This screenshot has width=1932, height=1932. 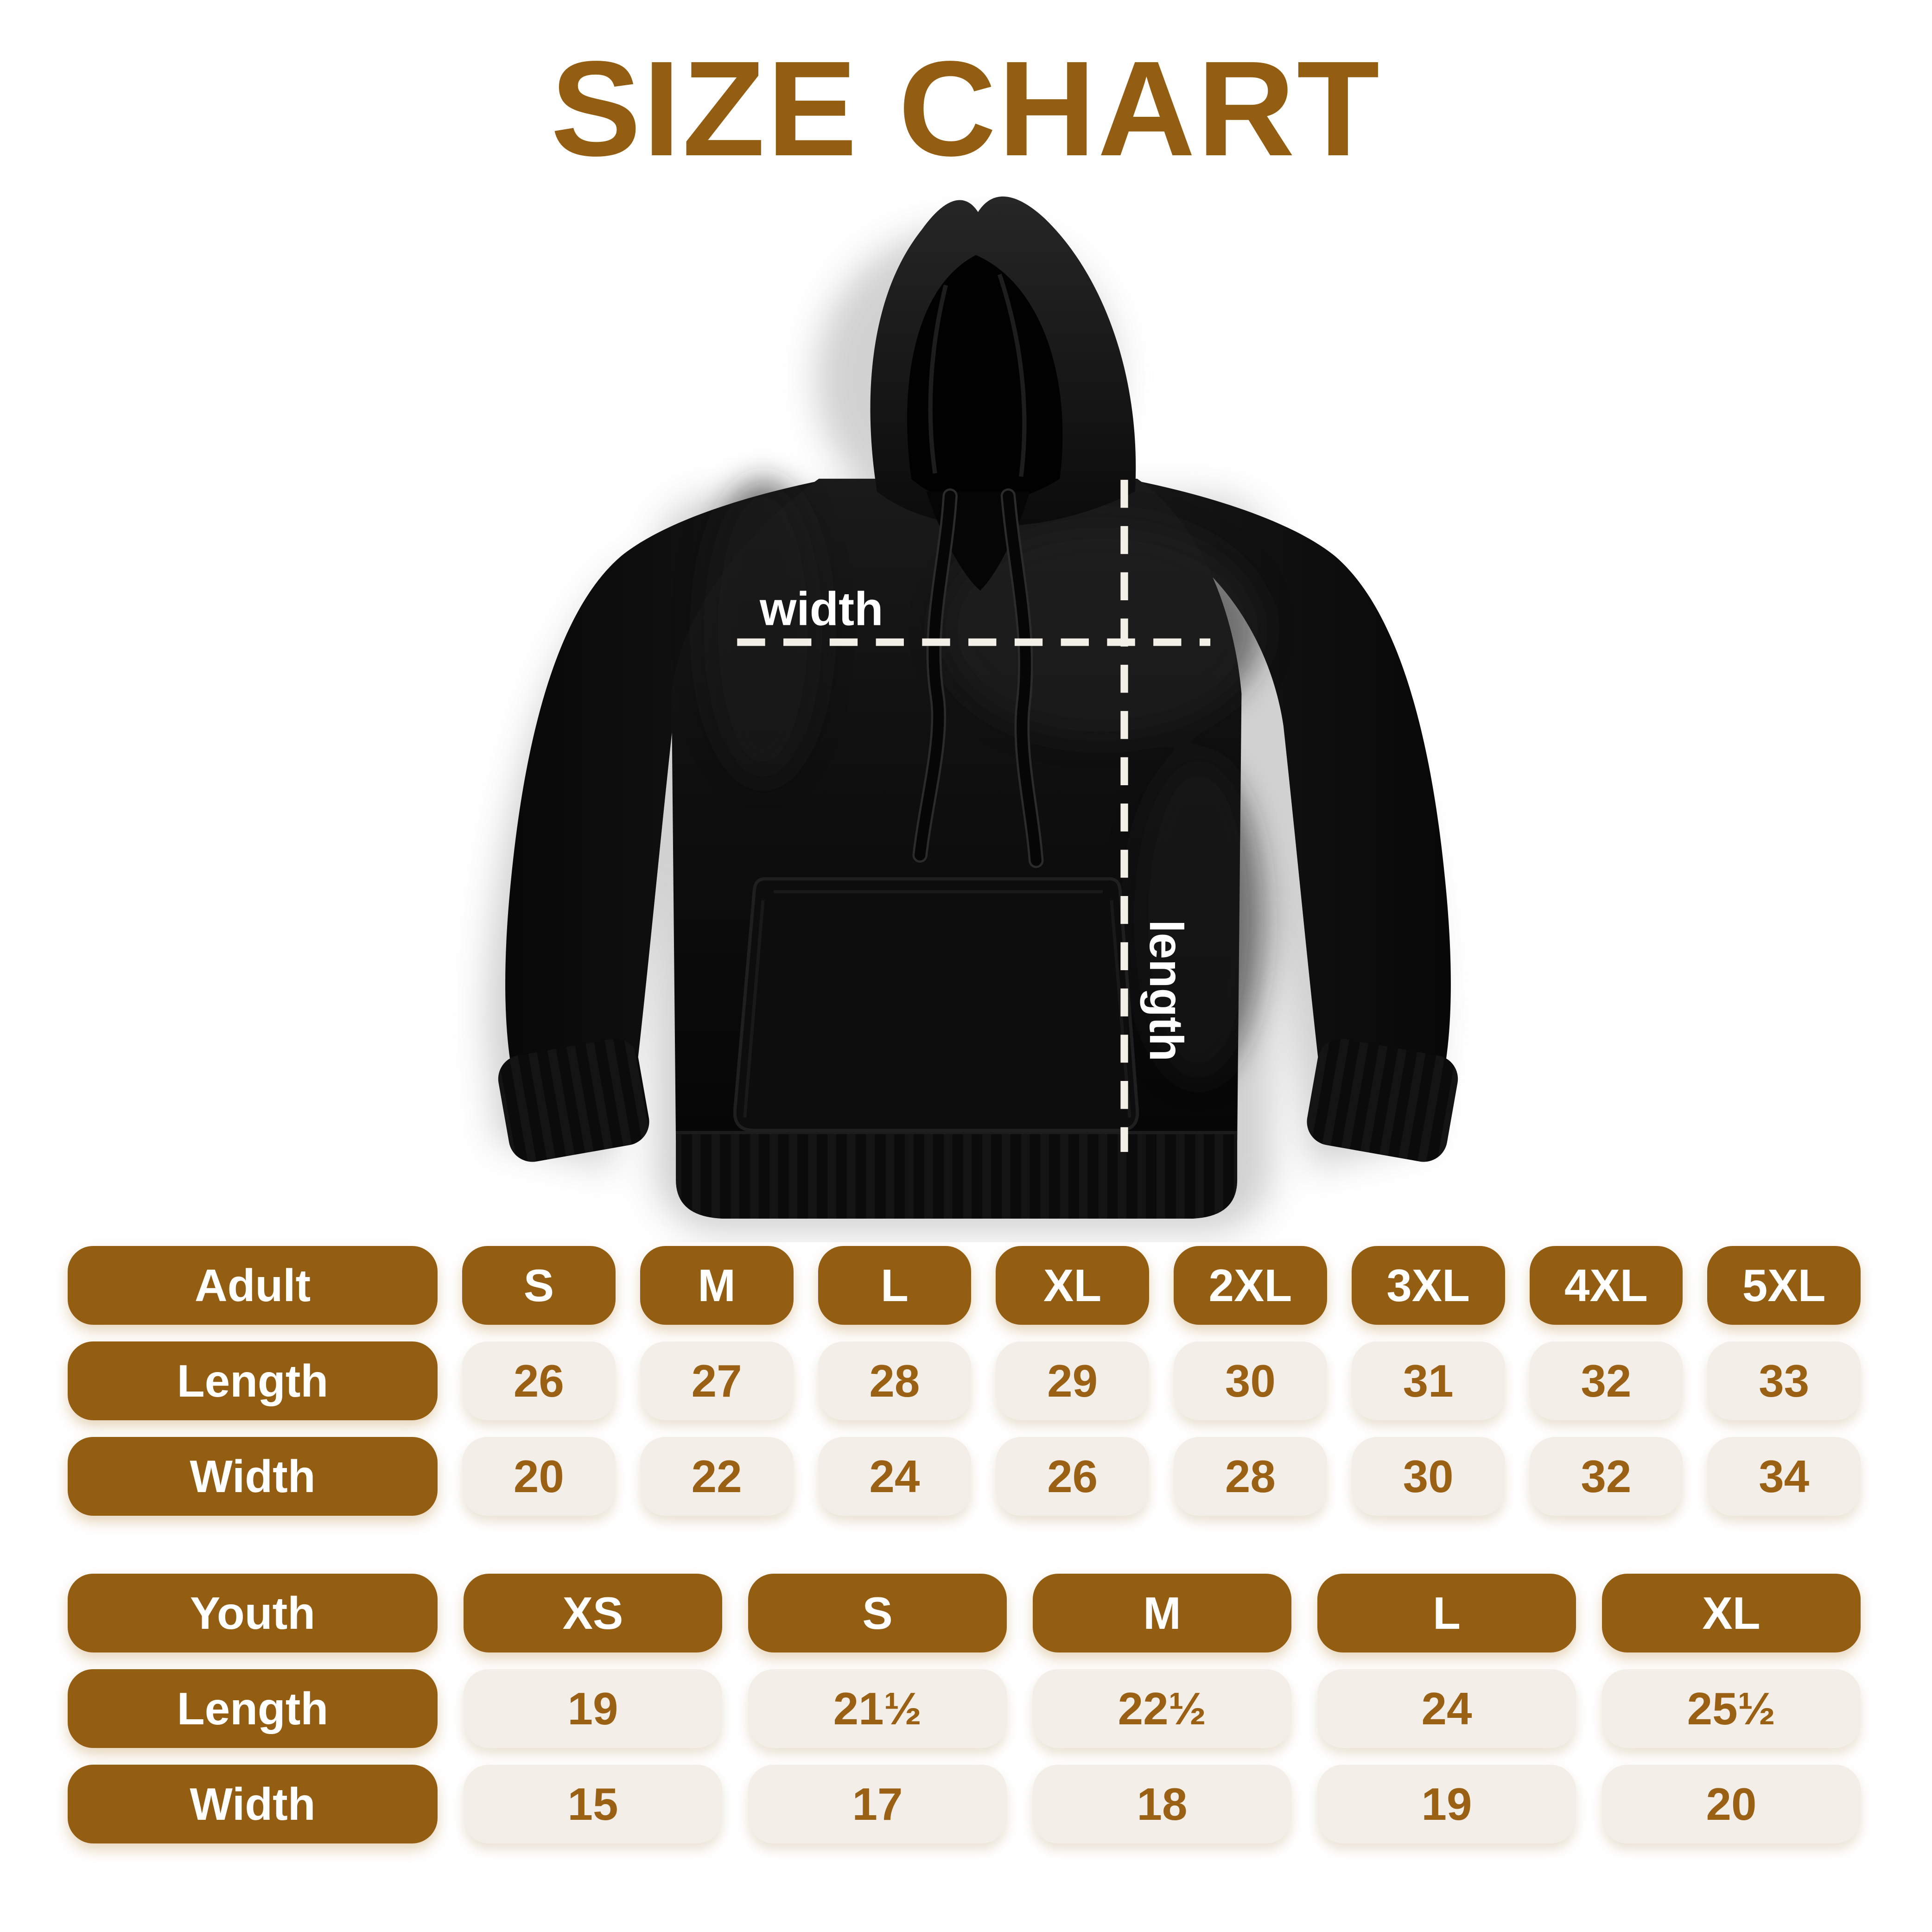 I want to click on adult-size-header-5xl: 5XL, so click(x=1784, y=1285).